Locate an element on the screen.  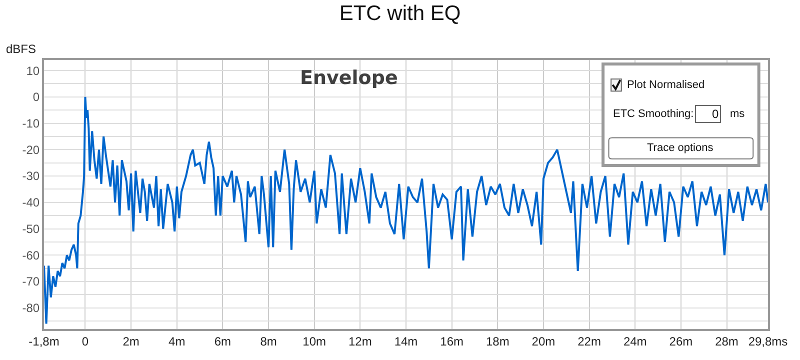
x-tick-label: 2m is located at coordinates (131, 341).